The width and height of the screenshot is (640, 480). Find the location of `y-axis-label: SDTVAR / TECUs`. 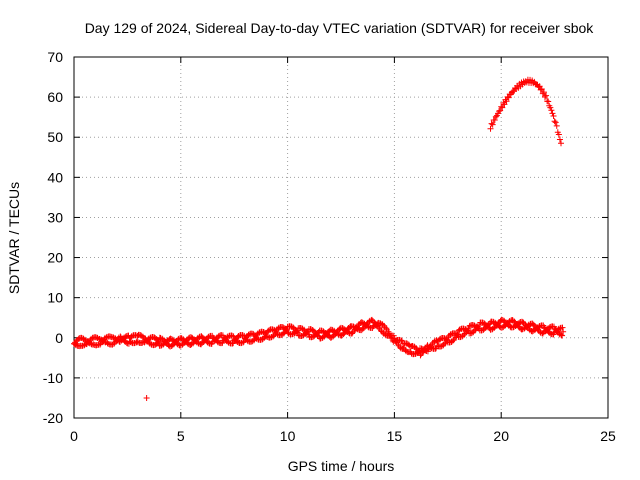

y-axis-label: SDTVAR / TECUs is located at coordinates (14, 238).